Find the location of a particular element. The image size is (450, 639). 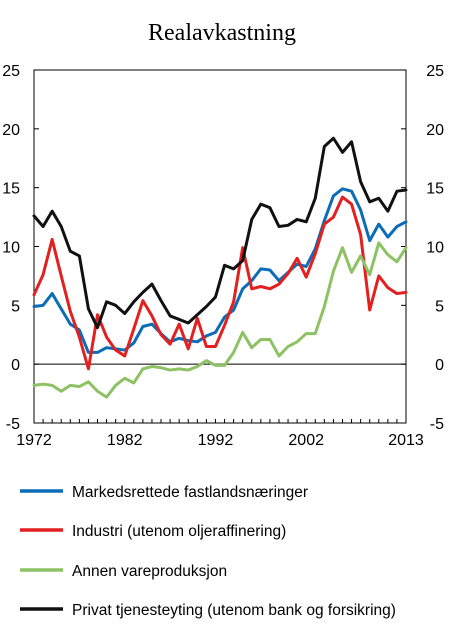

chart-title: Realavkastning is located at coordinates (222, 33).